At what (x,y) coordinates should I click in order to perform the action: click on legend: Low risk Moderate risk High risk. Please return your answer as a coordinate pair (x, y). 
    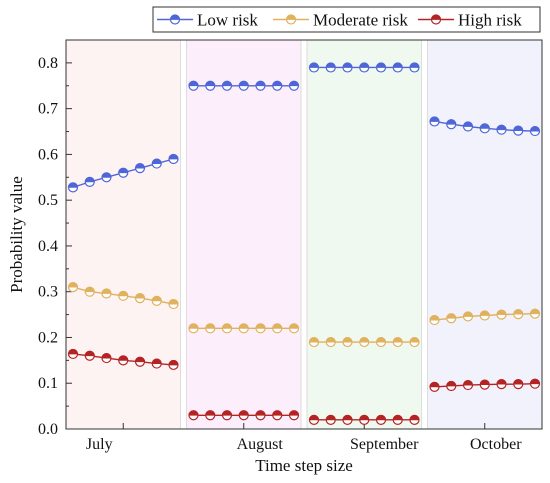
    Looking at the image, I should click on (346, 19).